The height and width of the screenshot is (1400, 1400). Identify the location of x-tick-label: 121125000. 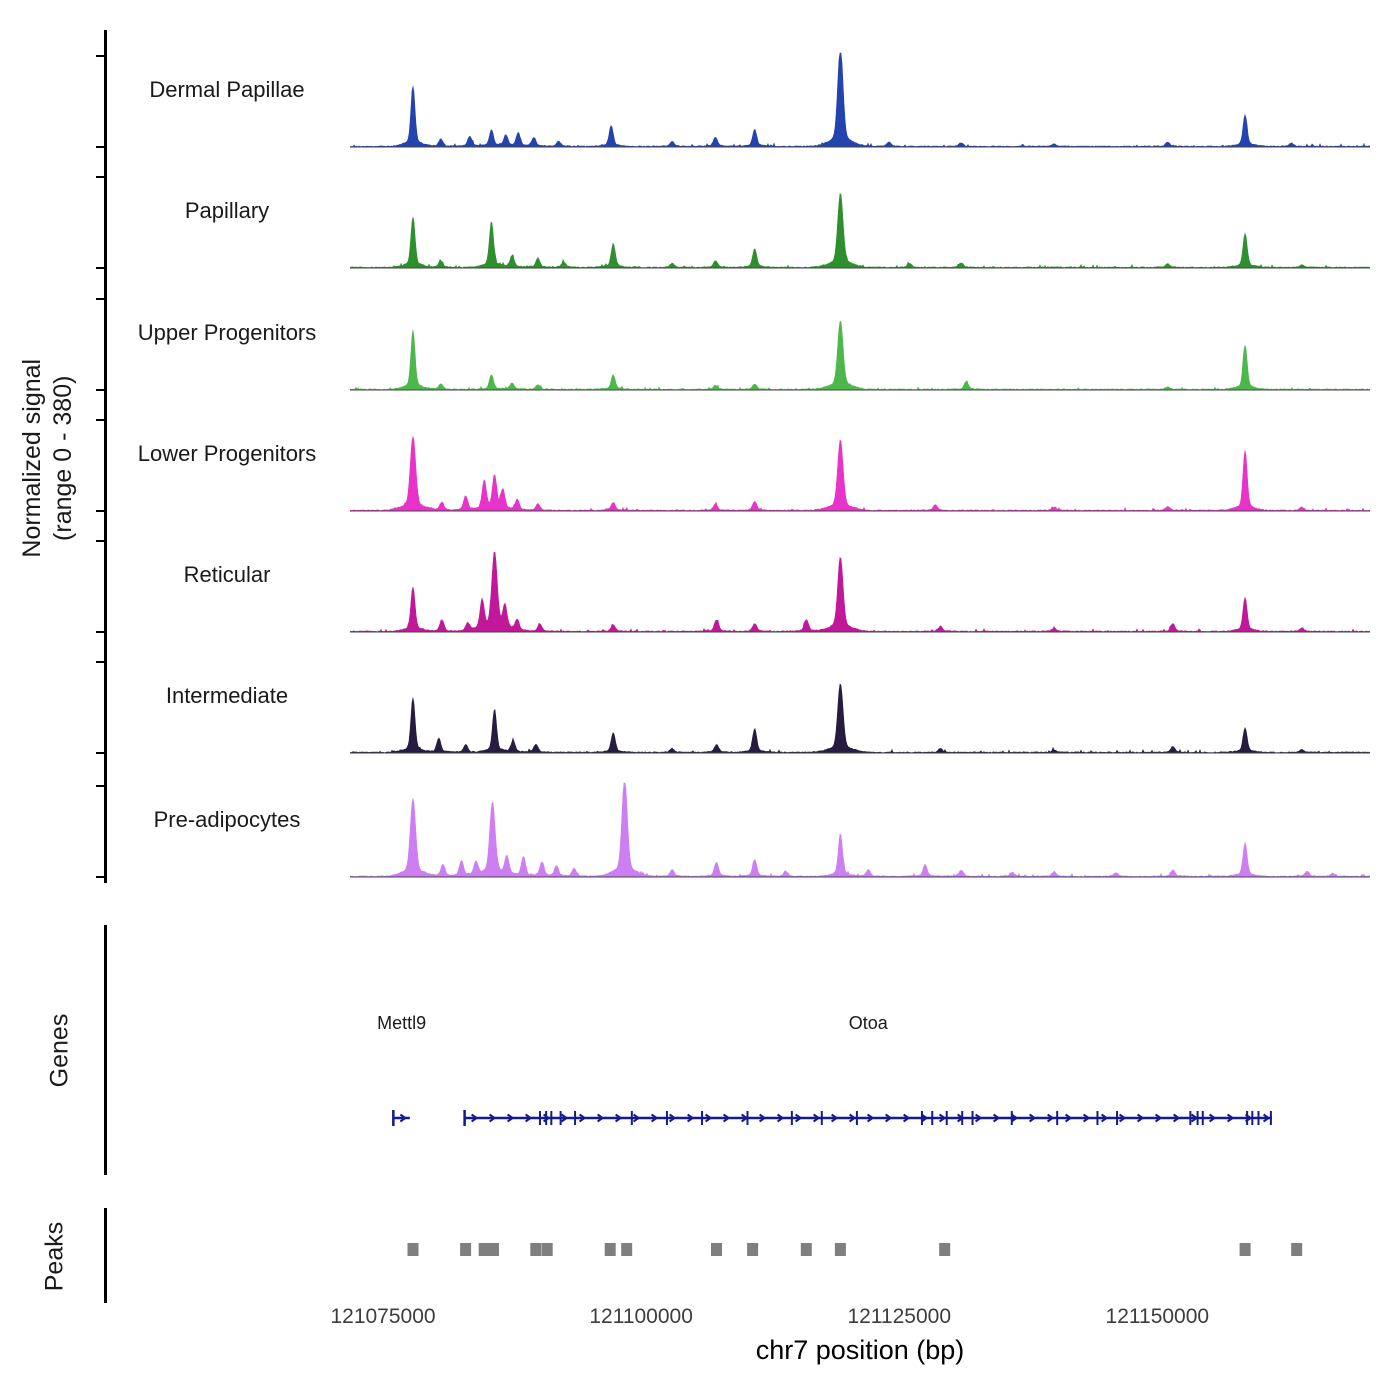
(899, 1316).